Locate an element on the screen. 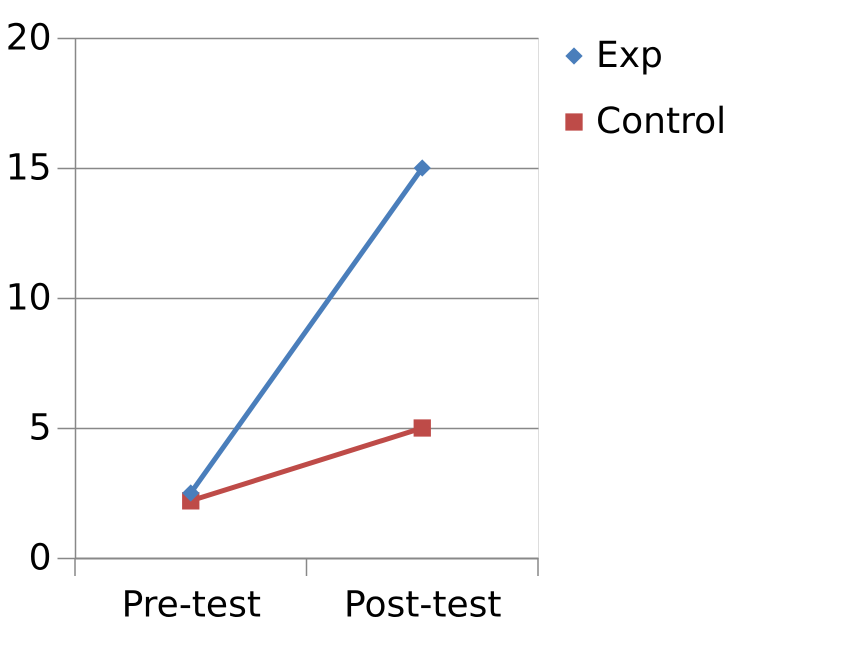 The image size is (856, 646). y-tick-label: 15 is located at coordinates (29, 168).